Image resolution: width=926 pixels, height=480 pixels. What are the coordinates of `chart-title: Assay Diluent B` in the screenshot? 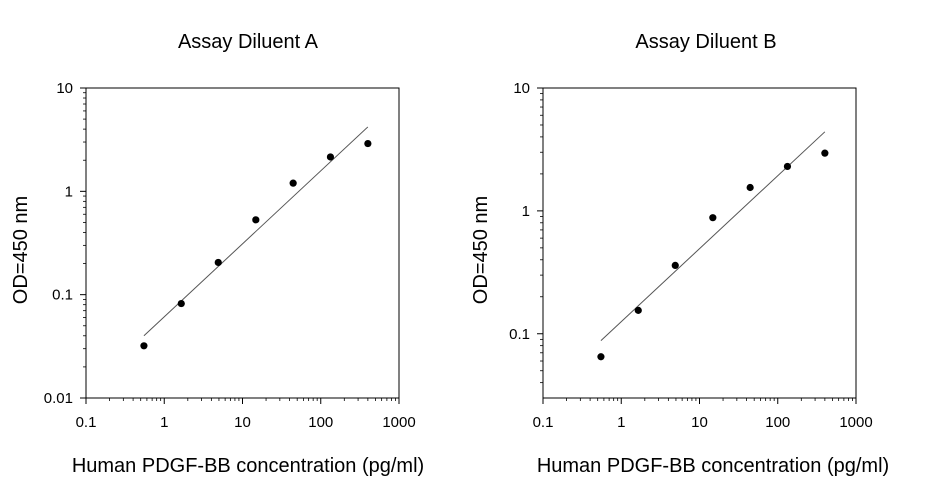 It's located at (705, 42).